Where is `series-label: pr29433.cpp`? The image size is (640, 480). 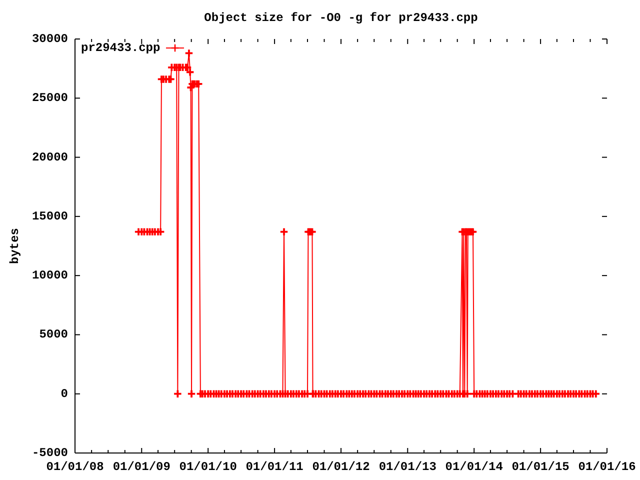 series-label: pr29433.cpp is located at coordinates (120, 48).